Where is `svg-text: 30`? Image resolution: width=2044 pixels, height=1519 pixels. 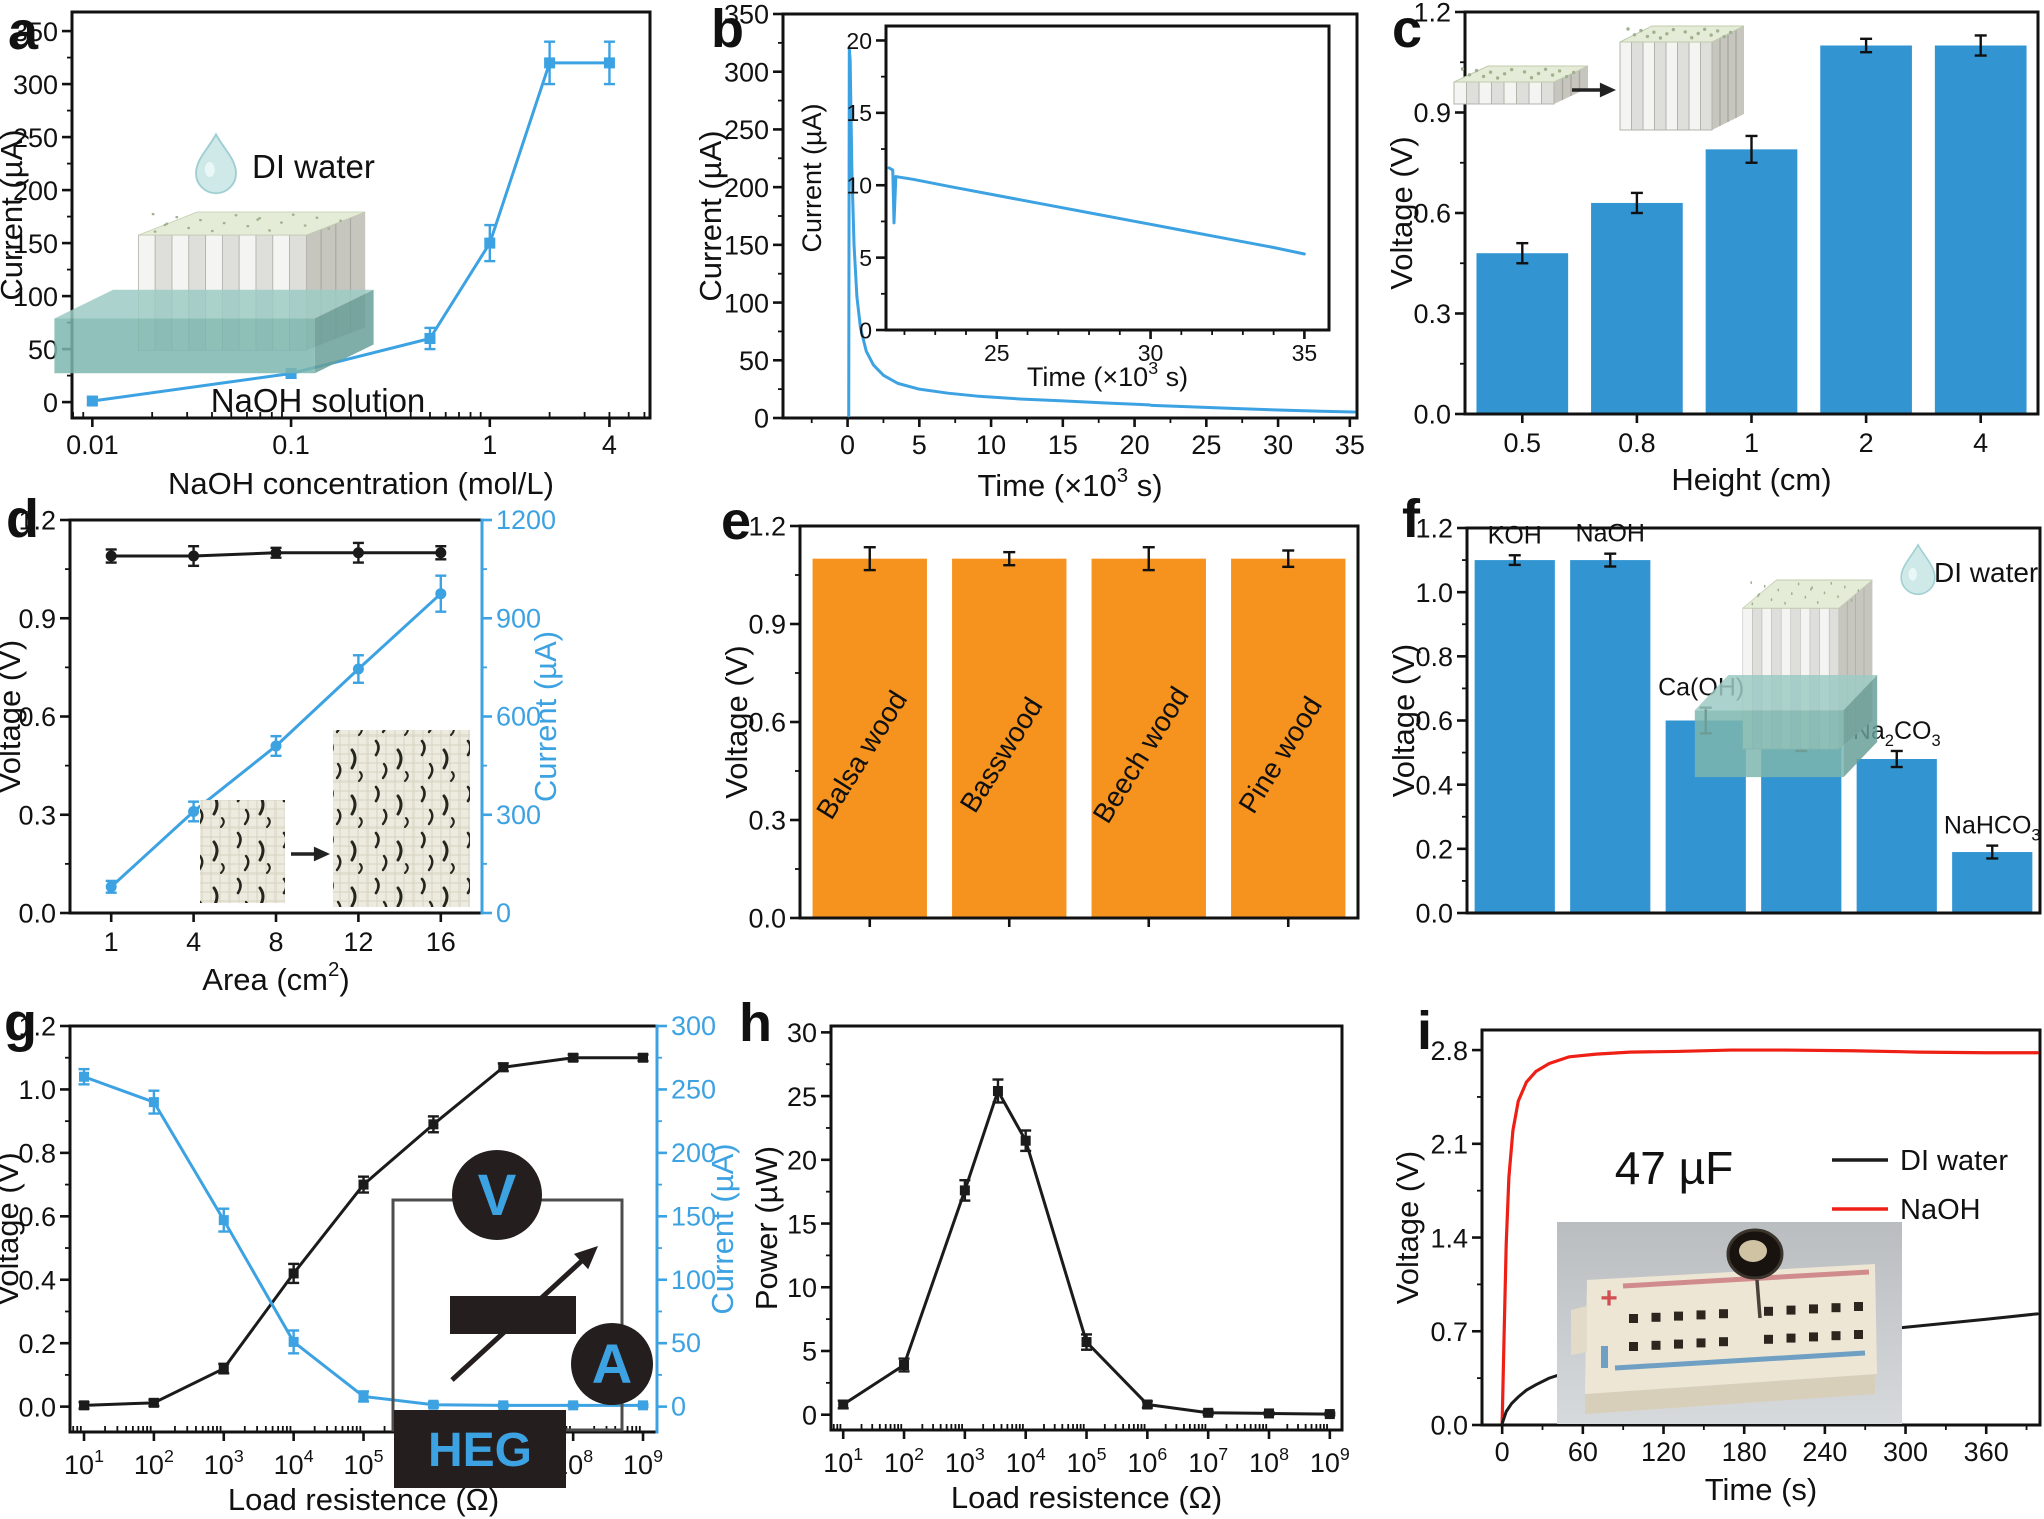 svg-text: 30 is located at coordinates (1151, 353).